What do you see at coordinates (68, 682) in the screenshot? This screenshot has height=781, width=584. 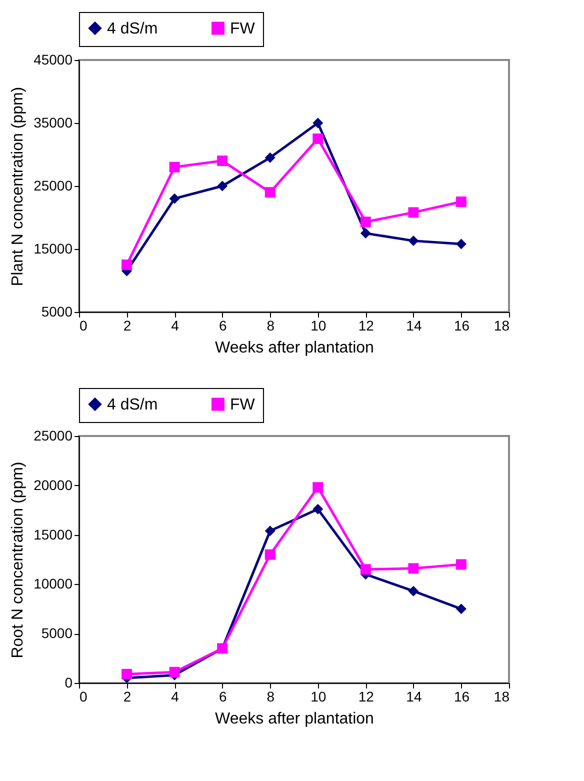 I see `y-tick-label: 0` at bounding box center [68, 682].